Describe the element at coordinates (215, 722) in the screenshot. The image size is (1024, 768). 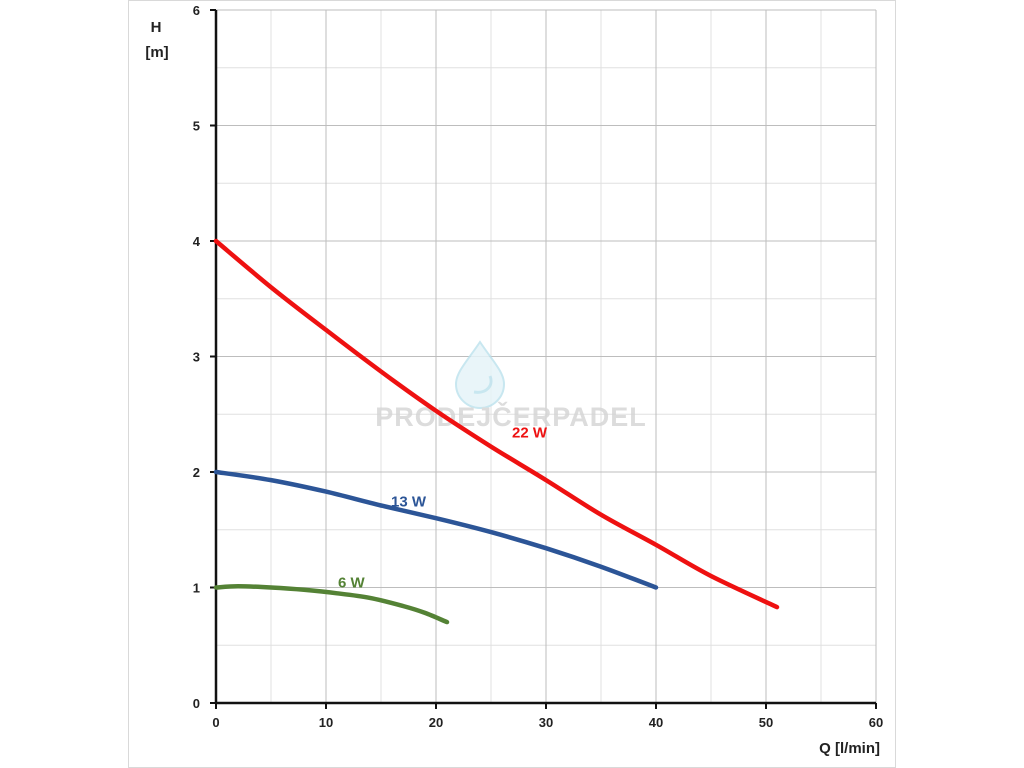
I see `x-tick-label: 0` at that location.